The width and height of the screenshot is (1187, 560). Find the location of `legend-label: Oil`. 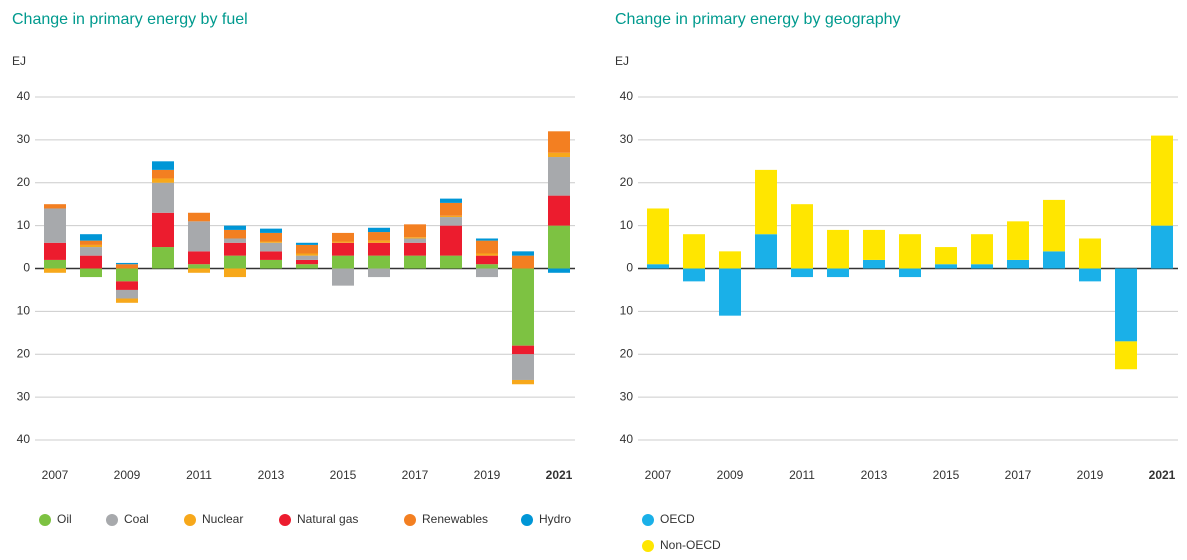

legend-label: Oil is located at coordinates (64, 519).